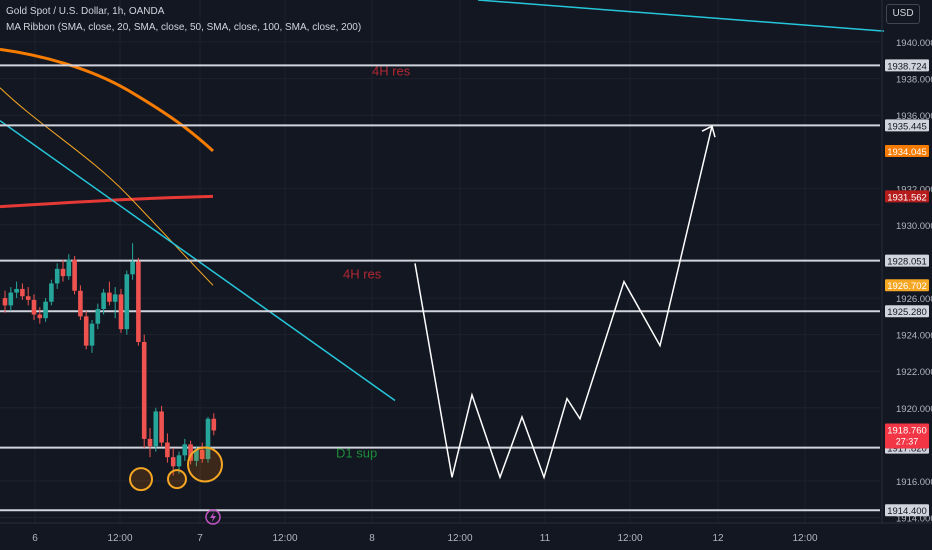 The image size is (932, 550). I want to click on price-axis-tick: 1926.000, so click(914, 299).